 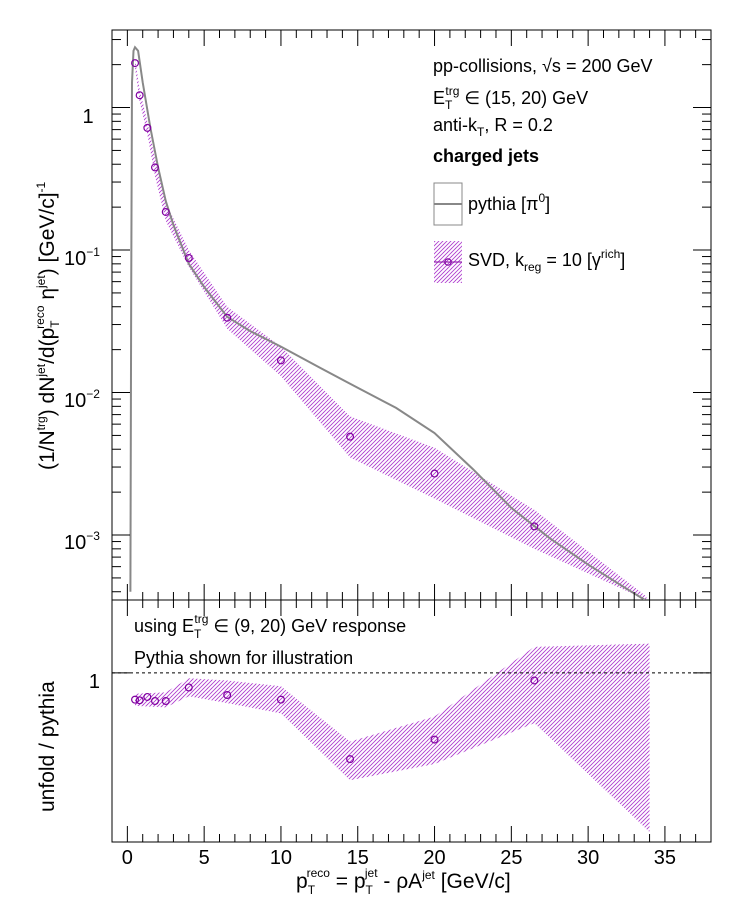 I want to click on annotation-trigger: ETtrg ∈ (15, 20) GeV, so click(x=510, y=98).